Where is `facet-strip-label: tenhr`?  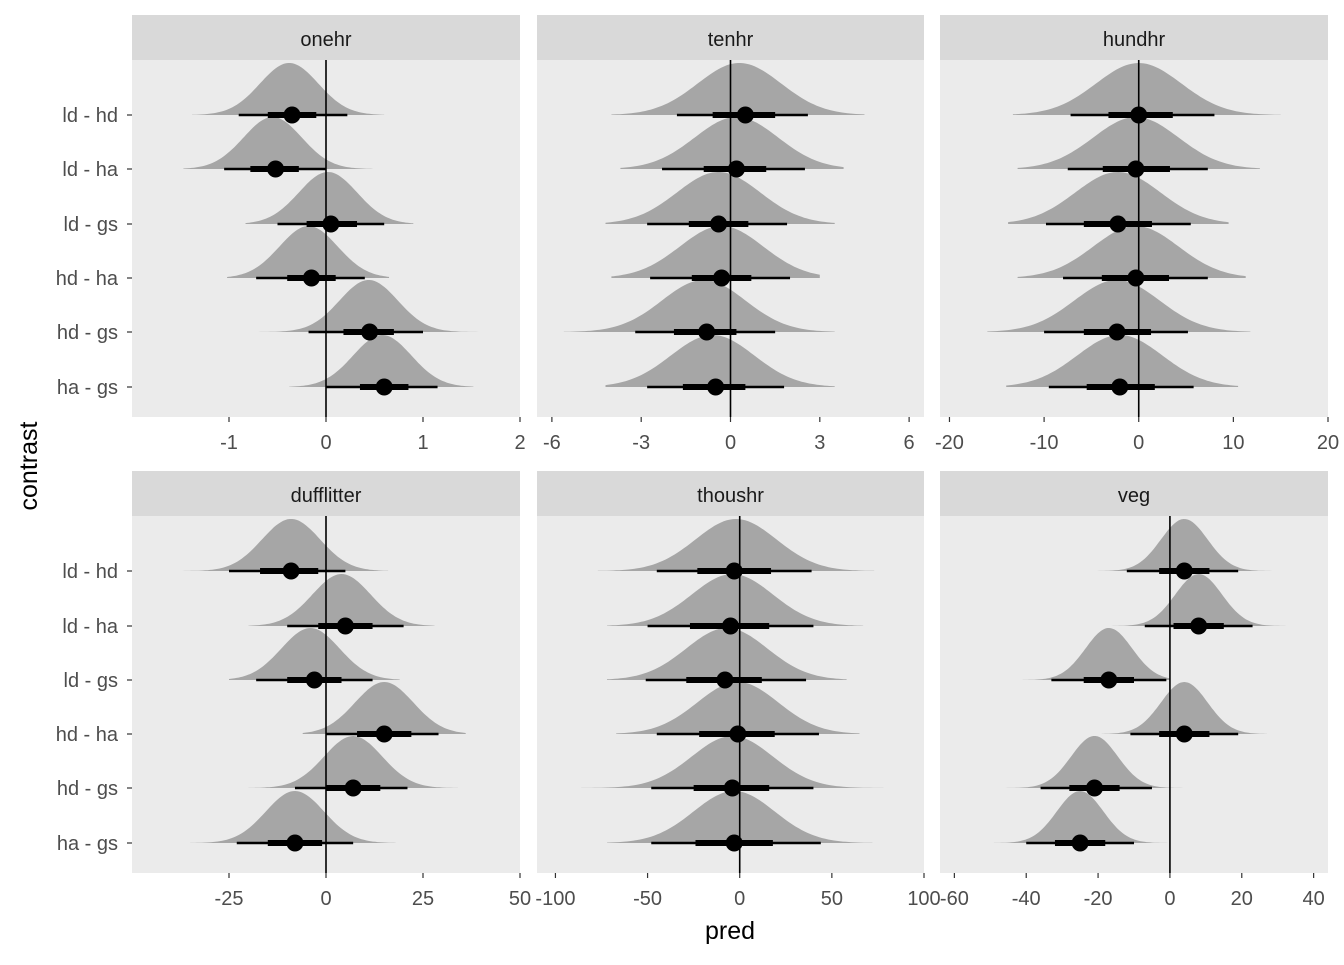
facet-strip-label: tenhr is located at coordinates (731, 40).